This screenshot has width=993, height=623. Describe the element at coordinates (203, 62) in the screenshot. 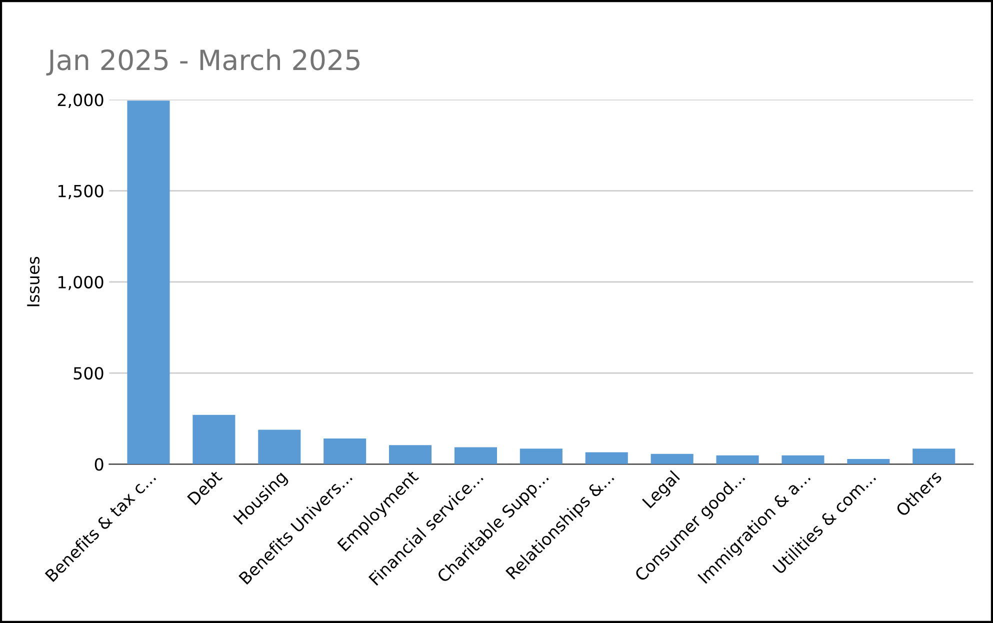

I see `chart-title: Jan 2025 - March 2025` at that location.